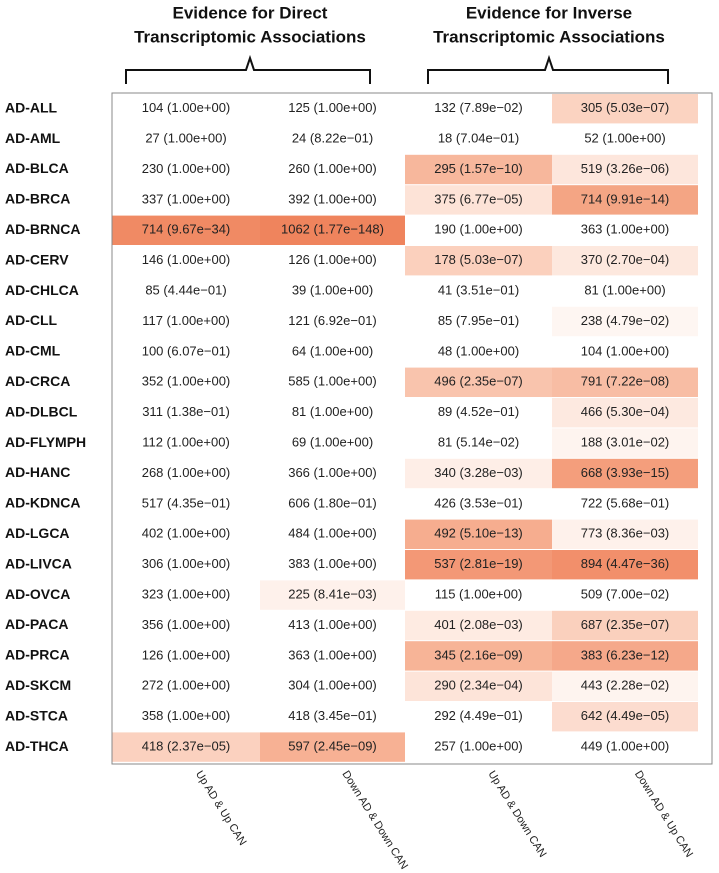 This screenshot has height=873, width=719. I want to click on cell-value: 27 (1.00e+00), so click(185, 138).